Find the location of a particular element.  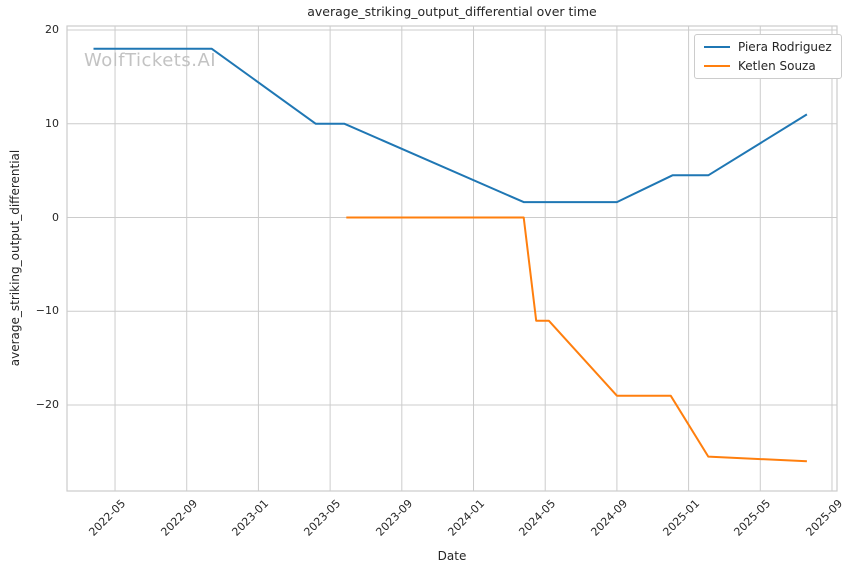

legend-item-ketlen-souza: Ketlen Souza is located at coordinates (768, 66).